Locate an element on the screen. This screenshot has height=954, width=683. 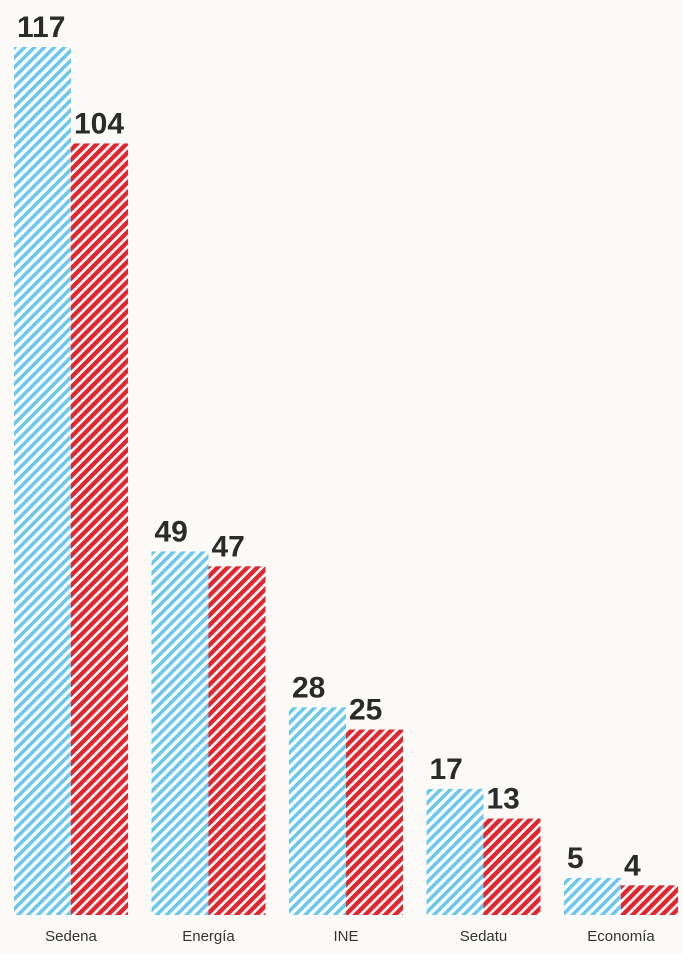
category-label-sedena: Sedena is located at coordinates (71, 936).